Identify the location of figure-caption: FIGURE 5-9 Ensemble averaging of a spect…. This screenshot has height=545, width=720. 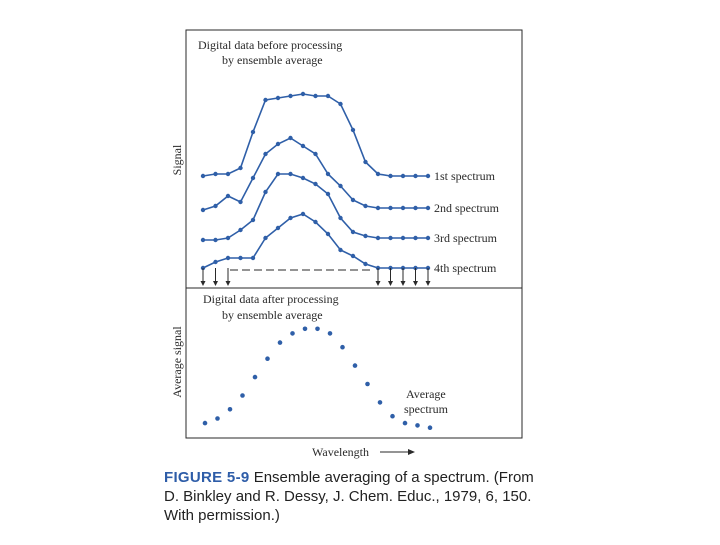
(354, 496).